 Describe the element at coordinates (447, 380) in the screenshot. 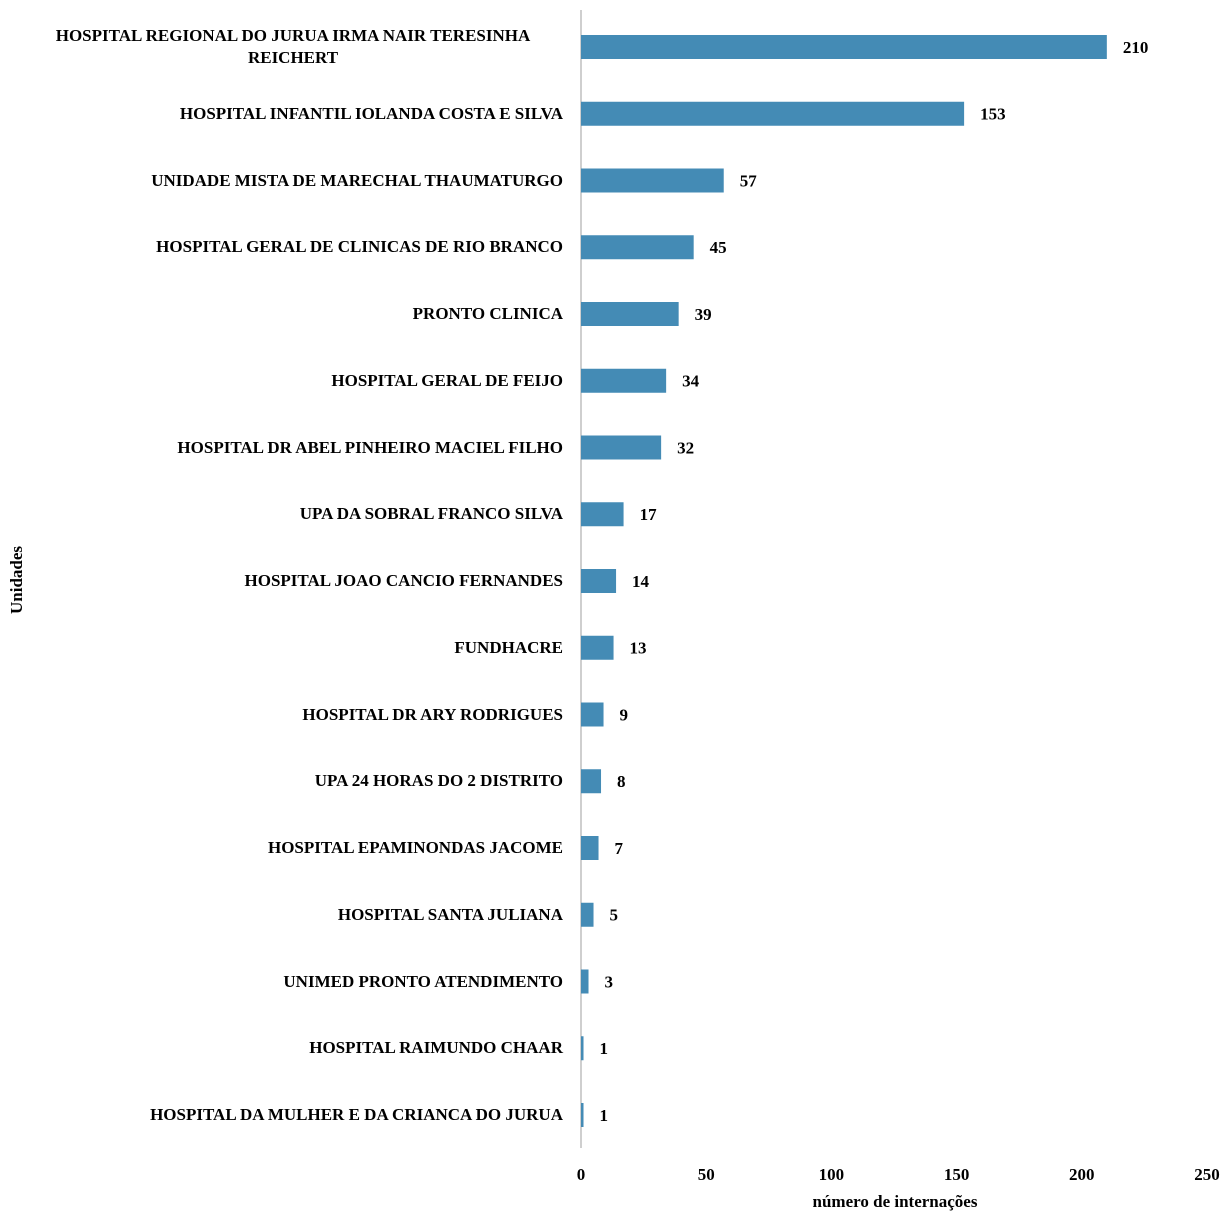

I see `y-tick-label: HOSPITAL GERAL DE FEIJO` at that location.